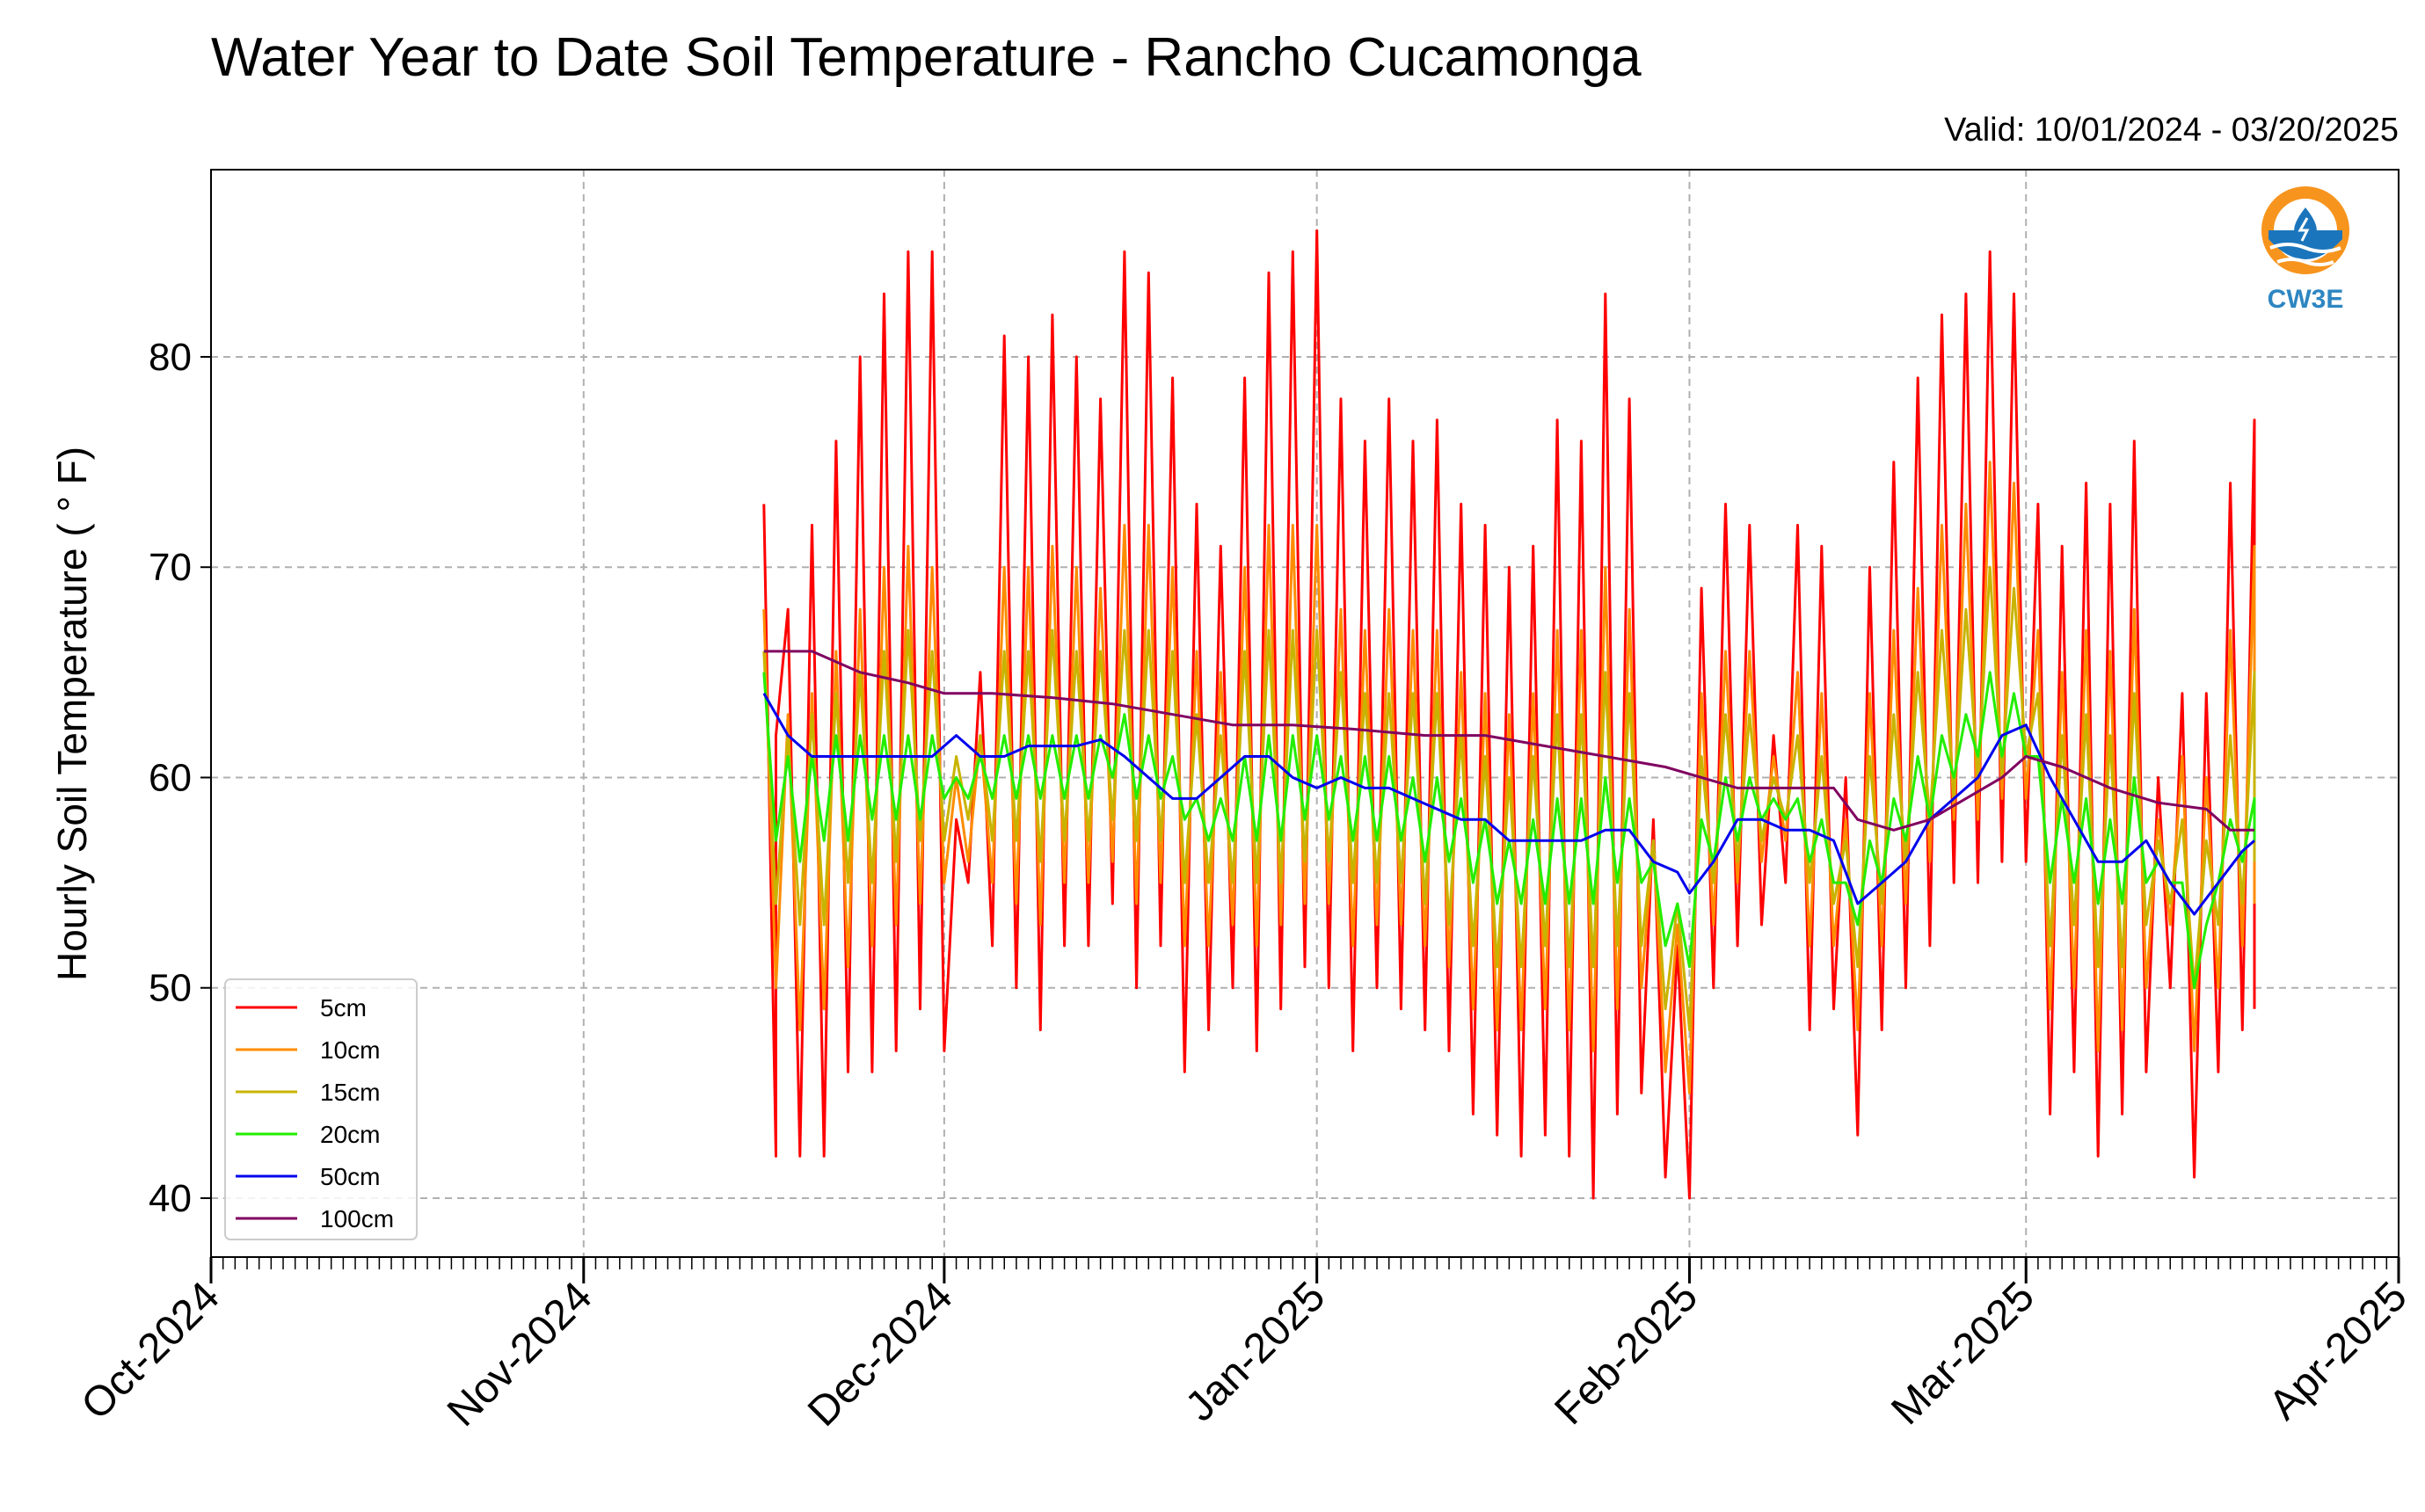 Image resolution: width=2425 pixels, height=1512 pixels. I want to click on y-tick-label: 70, so click(170, 567).